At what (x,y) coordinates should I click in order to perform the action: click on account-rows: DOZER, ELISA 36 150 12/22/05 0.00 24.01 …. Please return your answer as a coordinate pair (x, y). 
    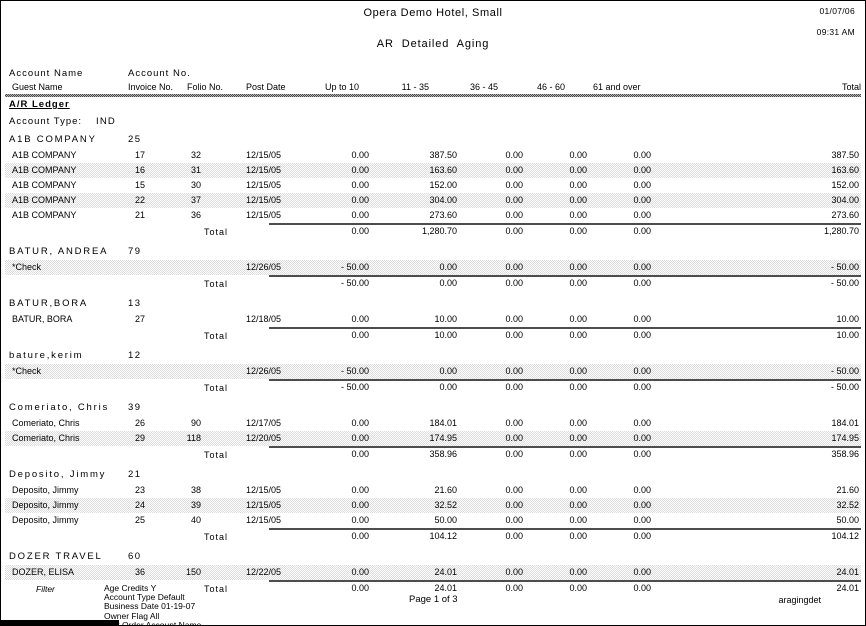
    Looking at the image, I should click on (433, 572).